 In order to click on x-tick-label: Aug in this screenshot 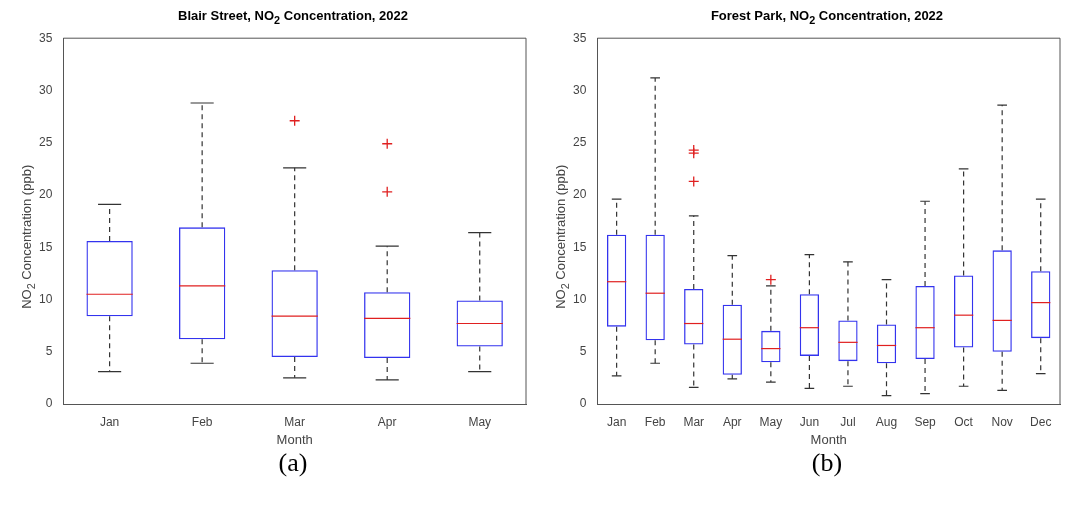, I will do `click(886, 421)`.